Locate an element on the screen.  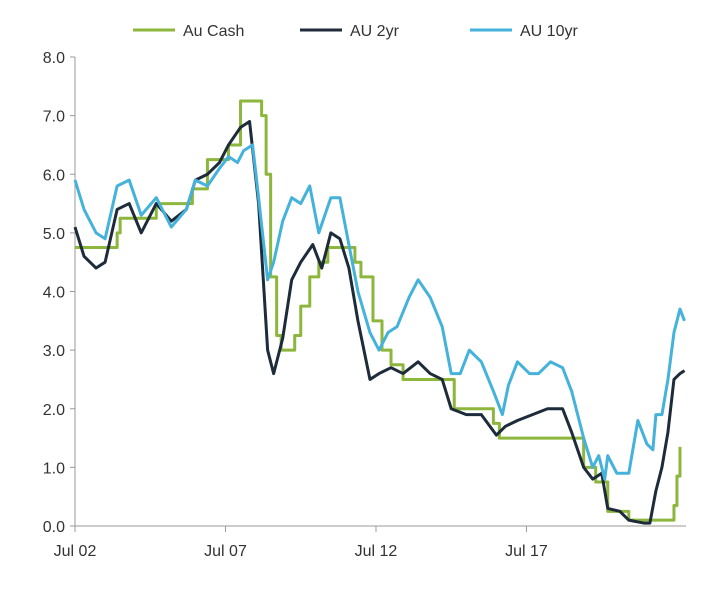
x-tick-label: Jul 02 is located at coordinates (75, 551).